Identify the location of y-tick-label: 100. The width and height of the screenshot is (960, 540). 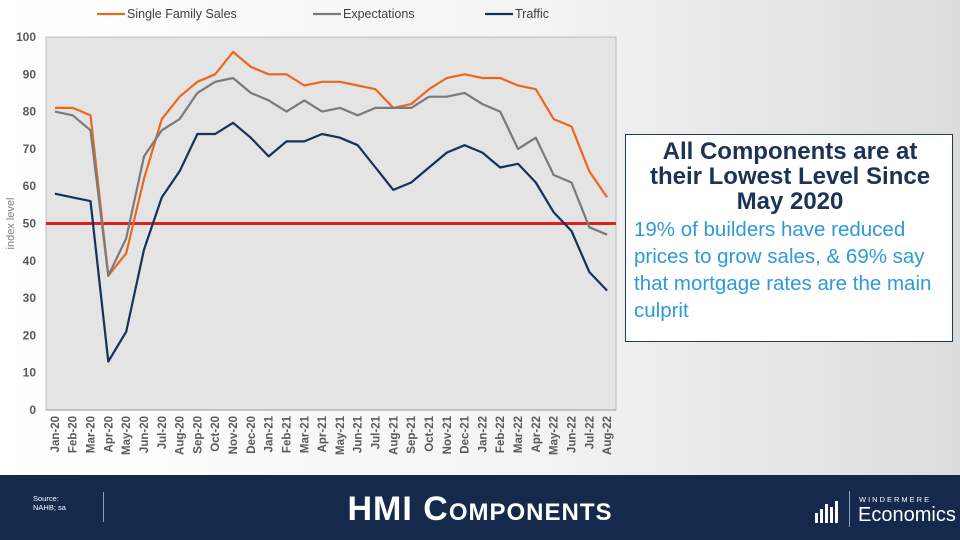
(26, 37).